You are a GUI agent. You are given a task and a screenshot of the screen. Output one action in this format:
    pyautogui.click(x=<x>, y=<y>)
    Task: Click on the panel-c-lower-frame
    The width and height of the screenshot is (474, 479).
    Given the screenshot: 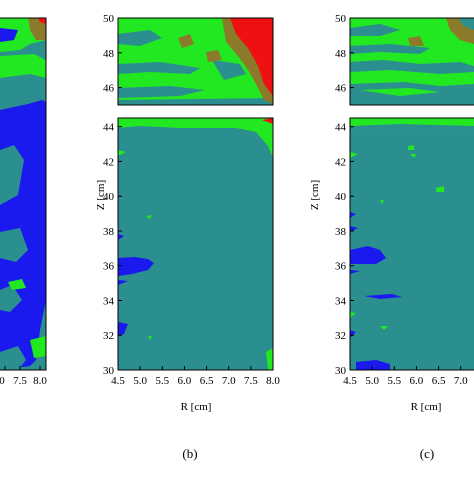 What is the action you would take?
    pyautogui.click(x=411, y=244)
    